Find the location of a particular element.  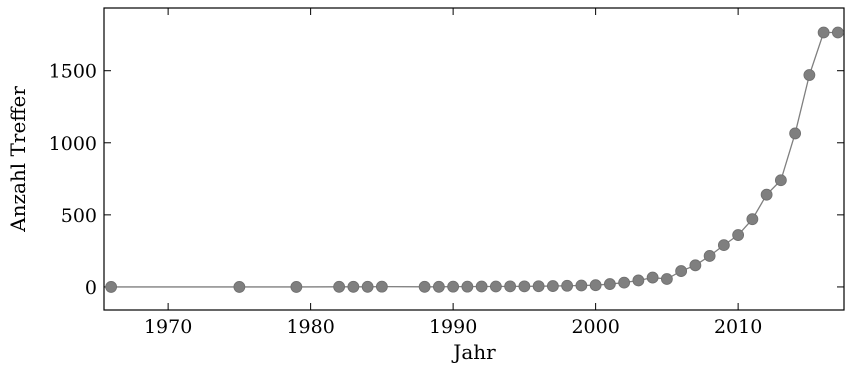

x-tick-label: 1980 is located at coordinates (310, 327).